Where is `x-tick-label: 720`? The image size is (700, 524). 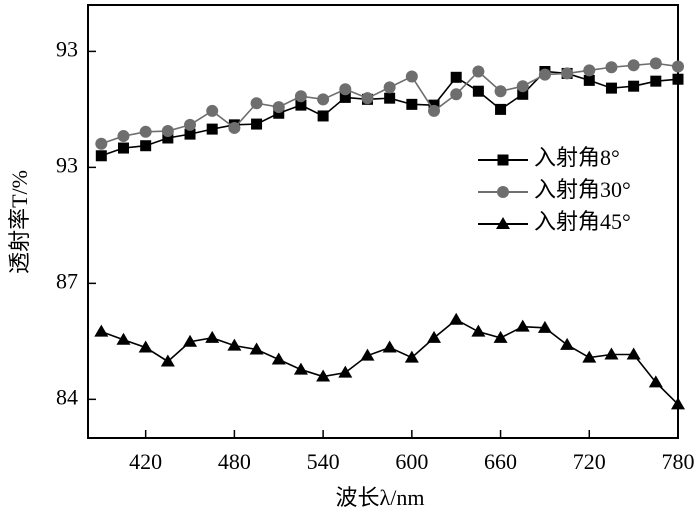 x-tick-label: 720 is located at coordinates (589, 461).